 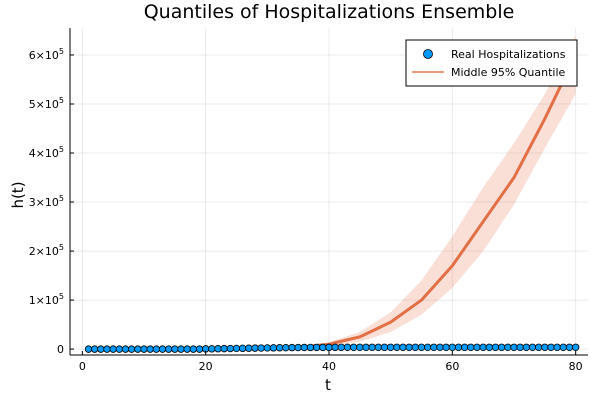 I want to click on legend: Real Hospitalizations Middle 95% Quantile, so click(x=491, y=63).